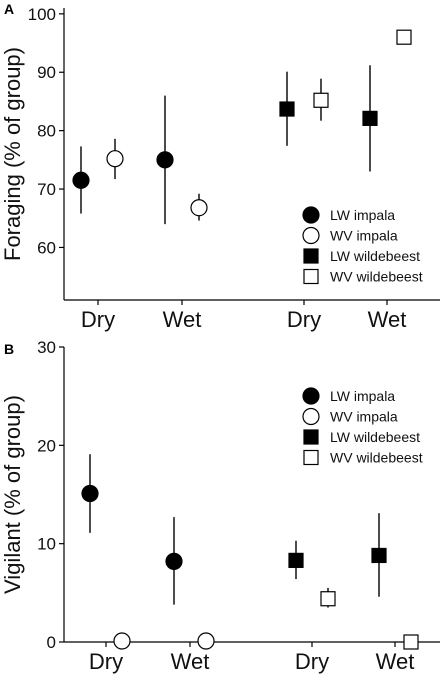 The width and height of the screenshot is (447, 677). Describe the element at coordinates (46, 189) in the screenshot. I see `y-tick-label: 70` at that location.